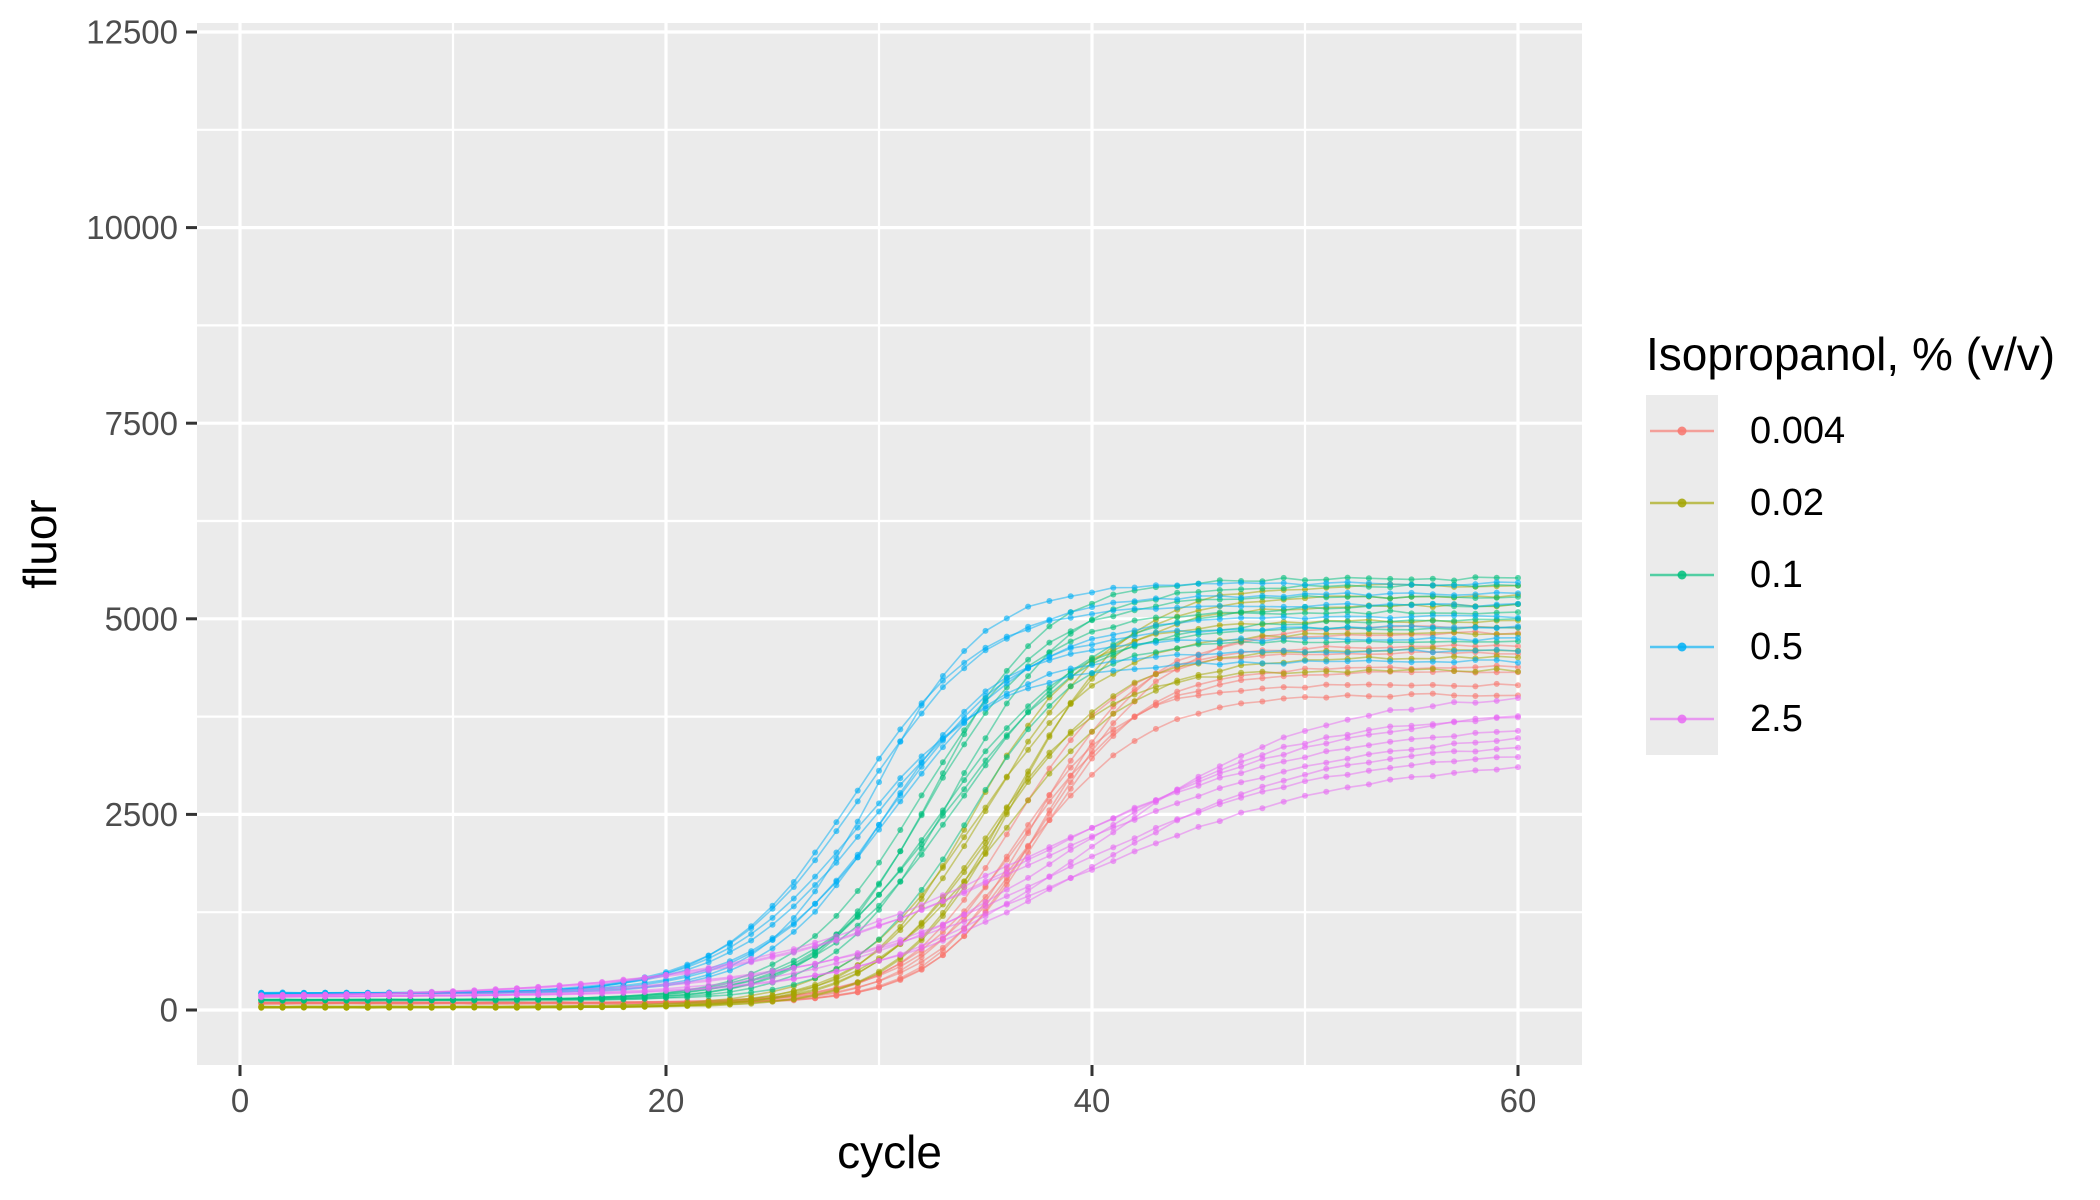 This screenshot has width=2100, height=1200. I want to click on legend: Isopropanol, % (v/v) 0.004 0.02 0.1 0.5 2.5, so click(1850, 541).